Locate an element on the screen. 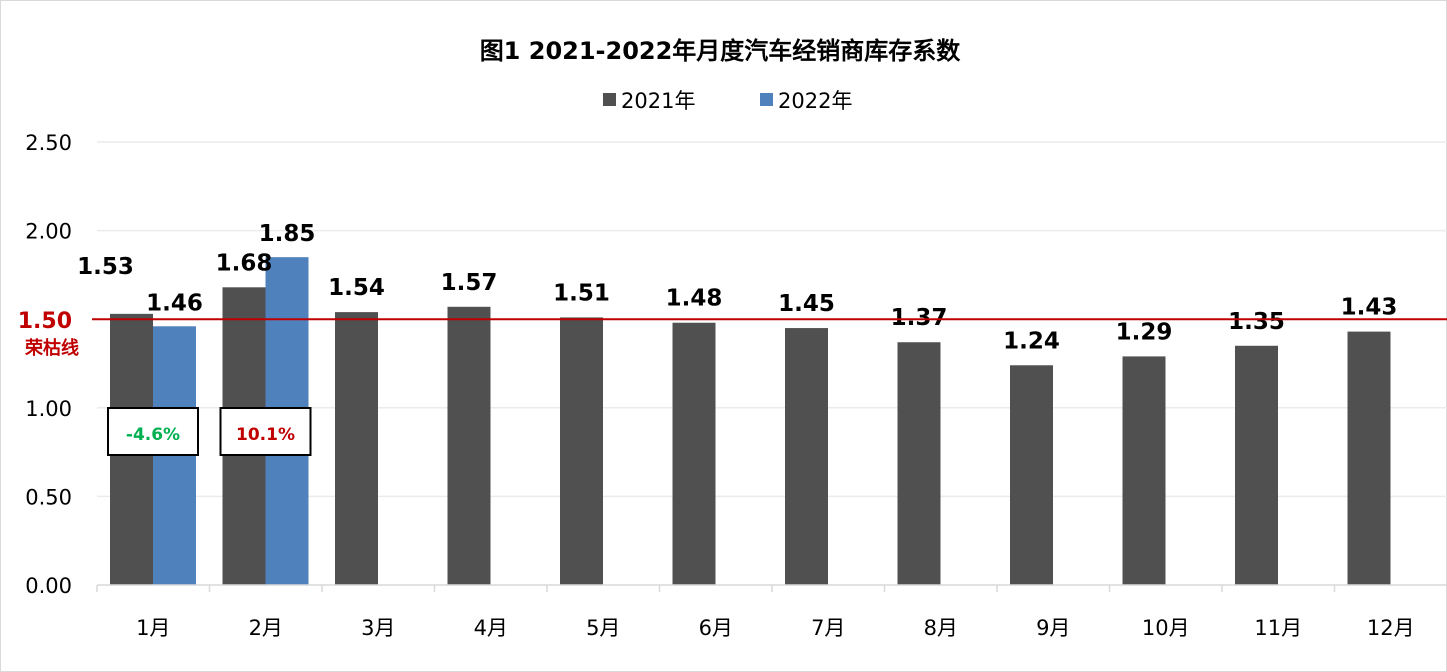 The height and width of the screenshot is (672, 1447). x-tick-label: 1月 is located at coordinates (153, 628).